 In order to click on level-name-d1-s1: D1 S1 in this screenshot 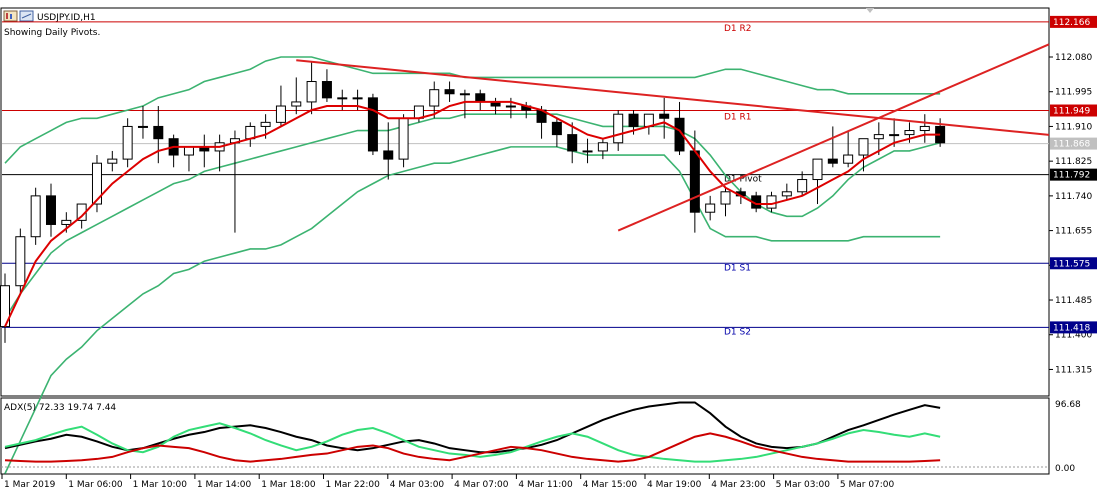, I will do `click(737, 268)`.